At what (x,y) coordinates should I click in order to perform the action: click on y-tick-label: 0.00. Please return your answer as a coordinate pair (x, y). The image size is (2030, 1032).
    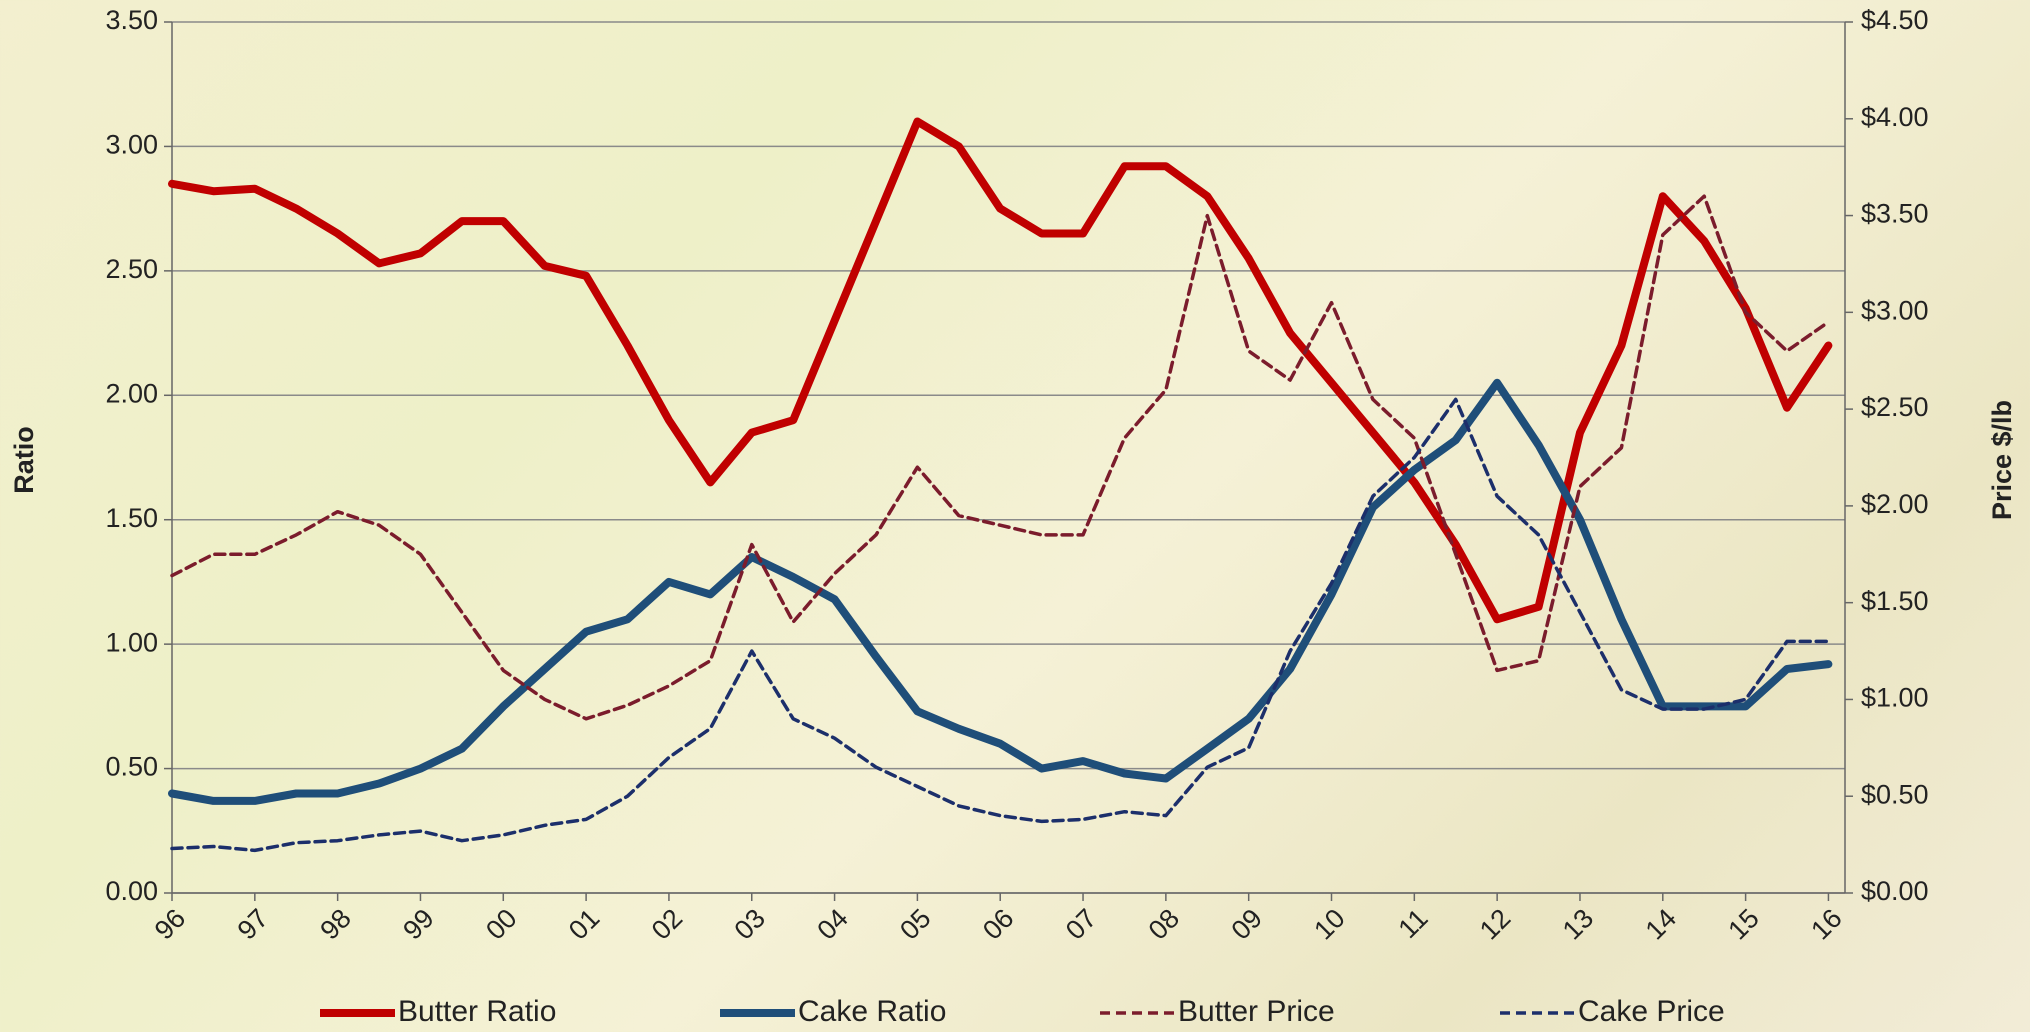
    Looking at the image, I should click on (131, 891).